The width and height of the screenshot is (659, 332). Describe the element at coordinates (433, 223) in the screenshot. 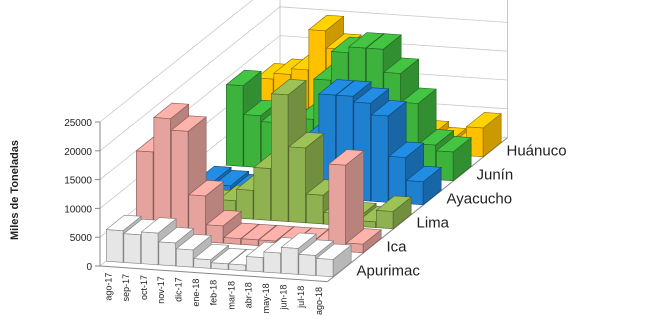

I see `legend-label: Lima` at that location.